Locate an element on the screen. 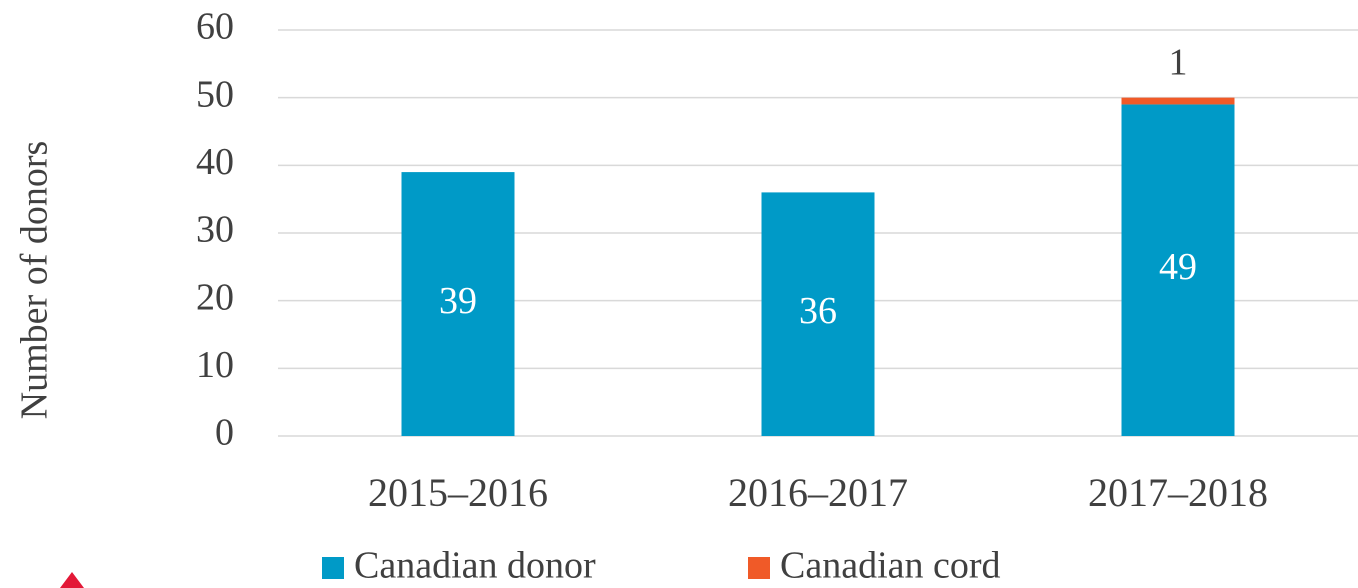 The width and height of the screenshot is (1358, 588). legend-label: Canadian cord is located at coordinates (890, 566).